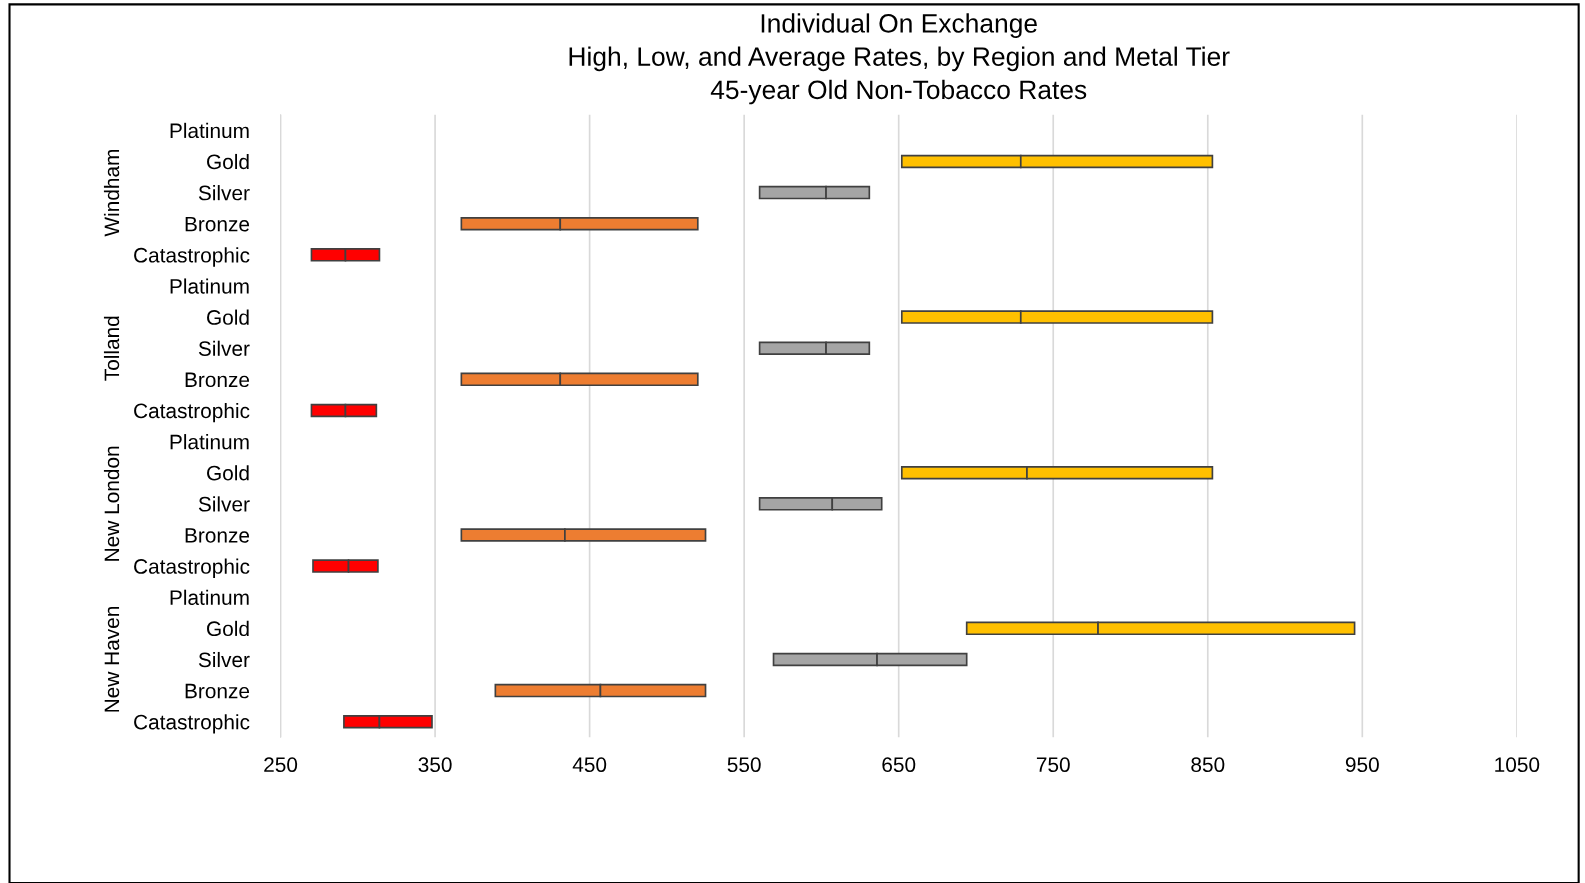  I want to click on x-tick-label: 350, so click(435, 765).